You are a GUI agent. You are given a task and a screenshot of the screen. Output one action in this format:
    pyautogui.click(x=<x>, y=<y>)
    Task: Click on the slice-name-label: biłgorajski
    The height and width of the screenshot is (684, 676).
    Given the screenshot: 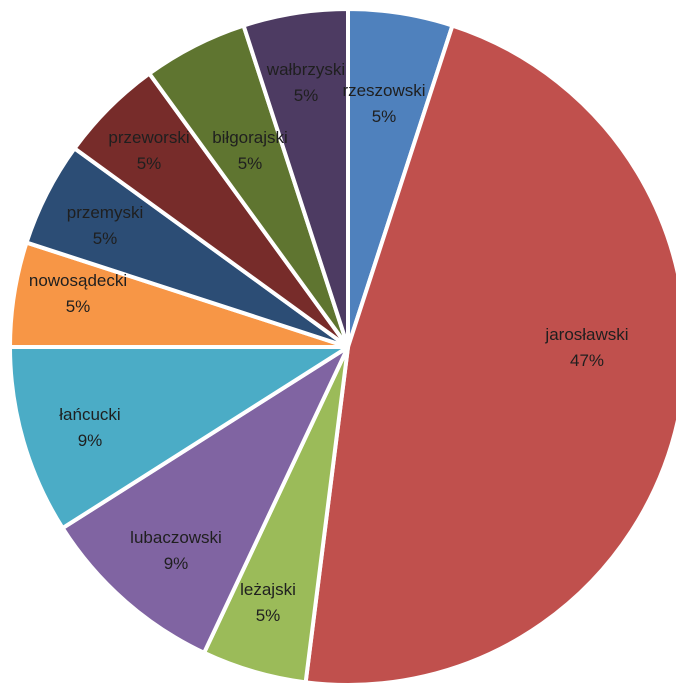 What is the action you would take?
    pyautogui.click(x=250, y=137)
    